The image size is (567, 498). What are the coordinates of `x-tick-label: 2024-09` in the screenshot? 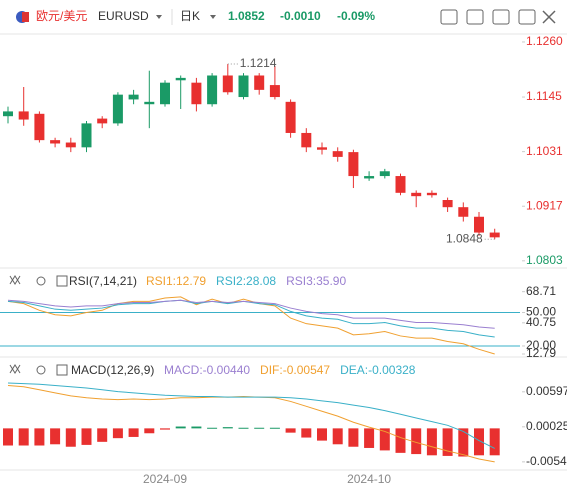 It's located at (165, 479).